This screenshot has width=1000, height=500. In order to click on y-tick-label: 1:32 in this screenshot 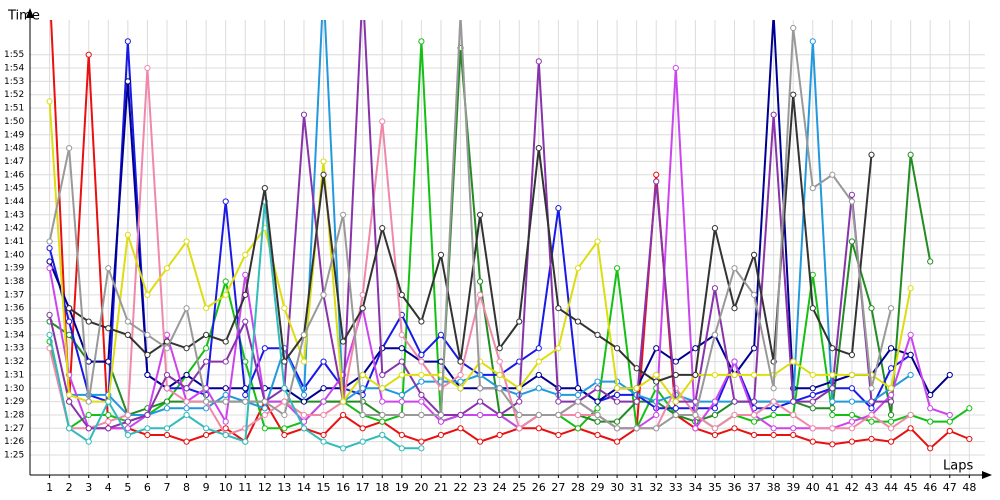, I will do `click(14, 362)`.